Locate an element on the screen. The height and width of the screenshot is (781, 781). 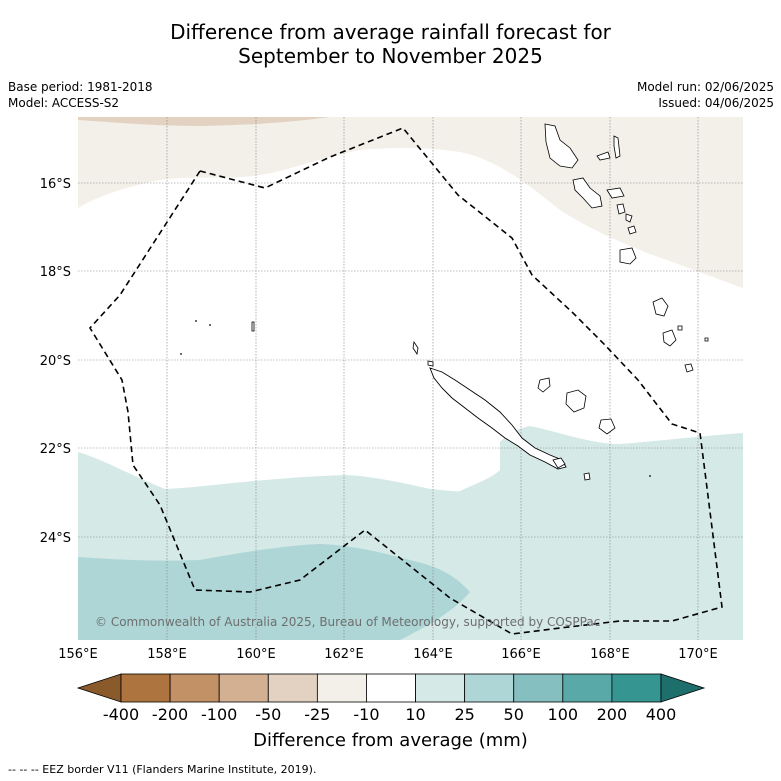
ambae-island is located at coordinates (603, 156).